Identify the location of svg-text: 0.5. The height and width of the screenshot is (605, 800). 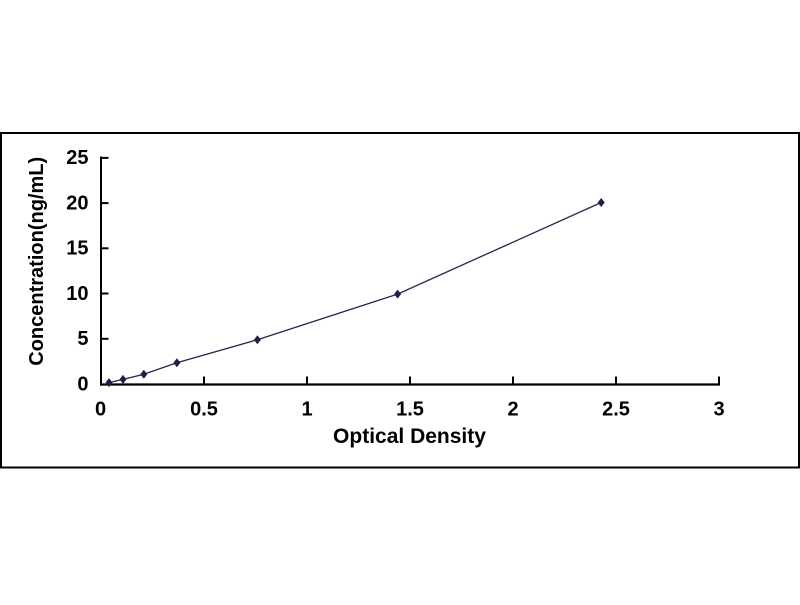
(204, 410).